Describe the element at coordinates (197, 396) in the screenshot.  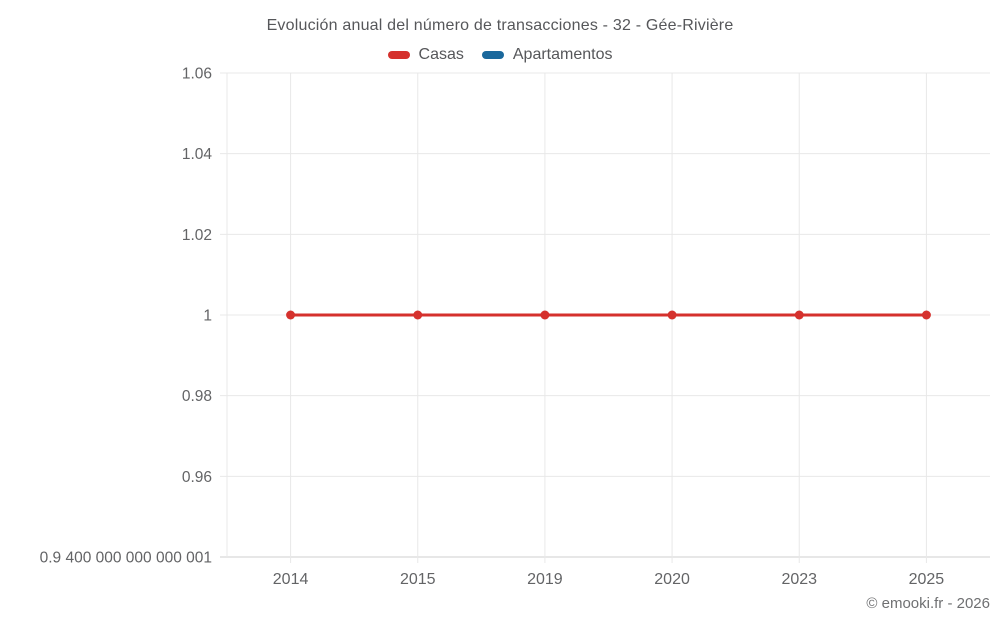
I see `y-tick-label: 0.98` at that location.